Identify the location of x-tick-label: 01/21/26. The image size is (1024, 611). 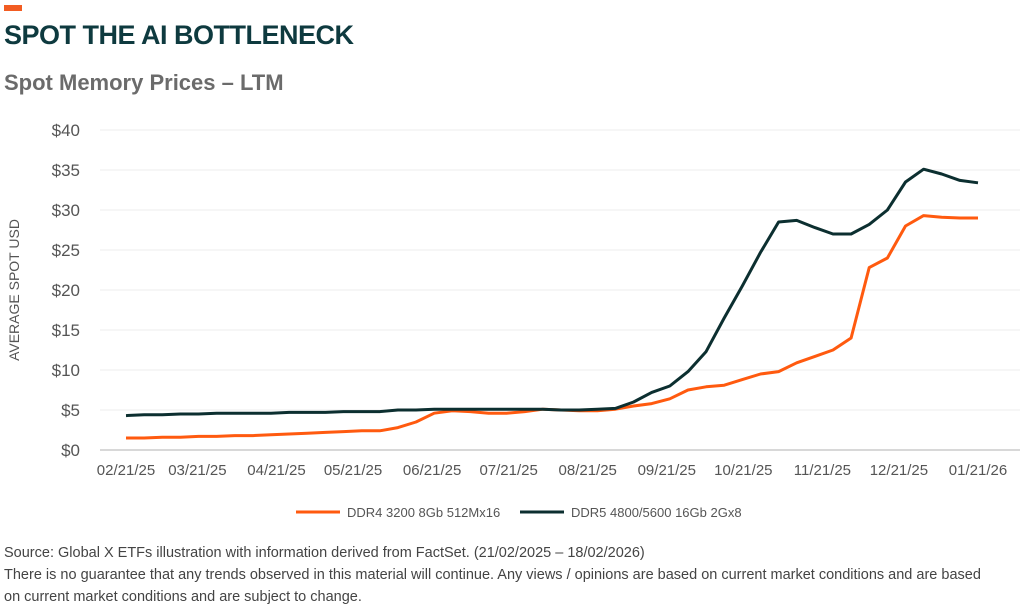
(978, 470).